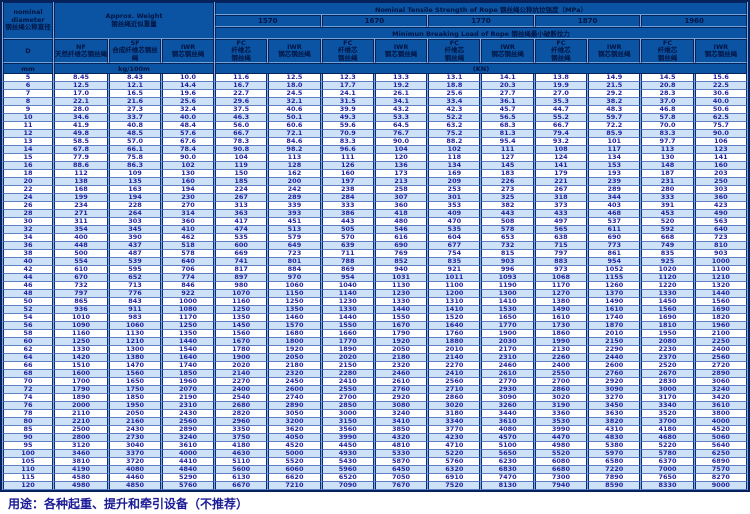  What do you see at coordinates (28, 166) in the screenshot?
I see `cell-diameter: 16` at bounding box center [28, 166].